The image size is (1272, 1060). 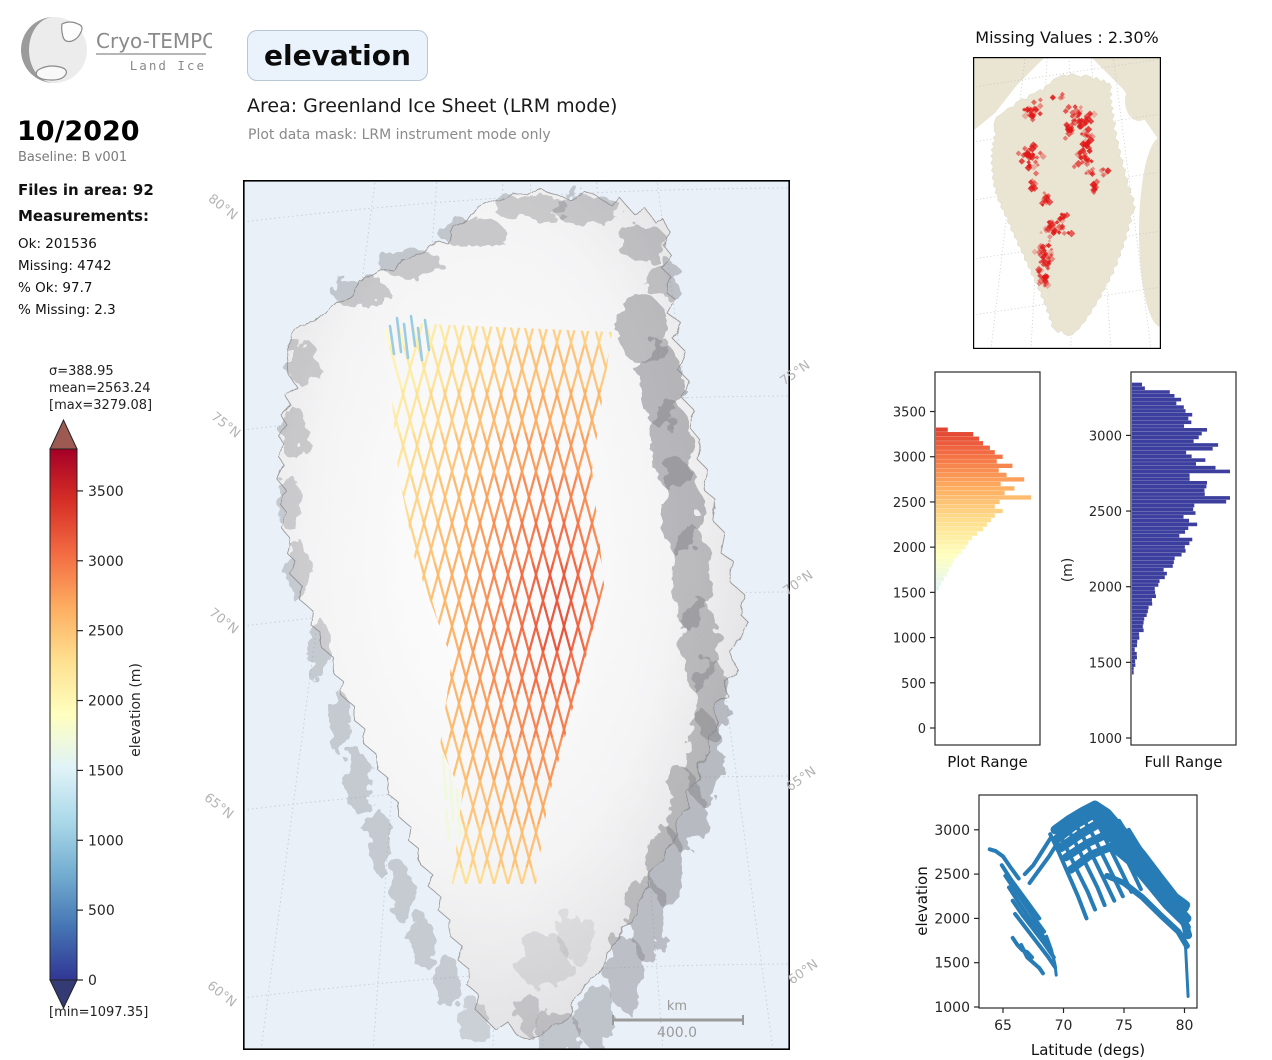 I want to click on colorbar-gradient, so click(x=63, y=714).